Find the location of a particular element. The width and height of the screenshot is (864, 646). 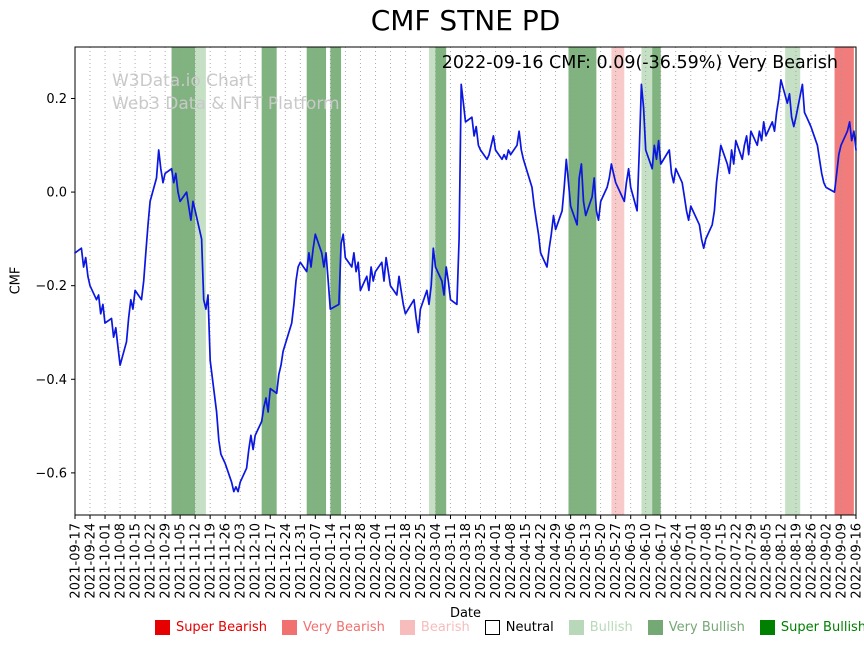

x-tick-label: 2022-06-10 is located at coordinates (646, 561).